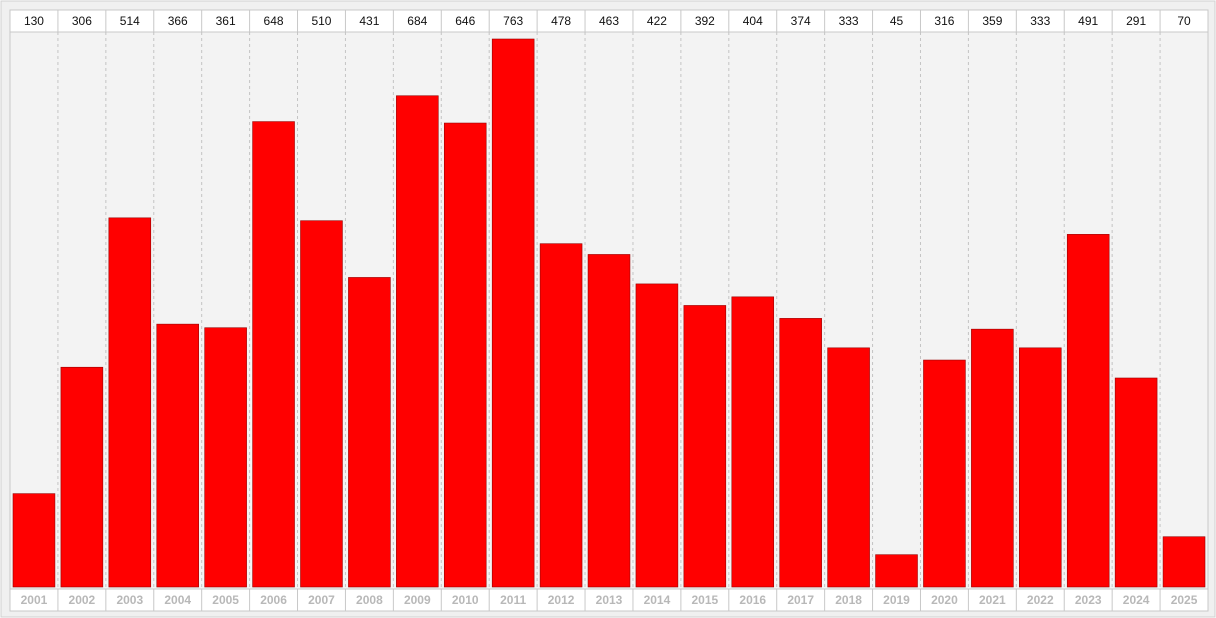 The image size is (1216, 618). I want to click on value-label: 361, so click(226, 21).